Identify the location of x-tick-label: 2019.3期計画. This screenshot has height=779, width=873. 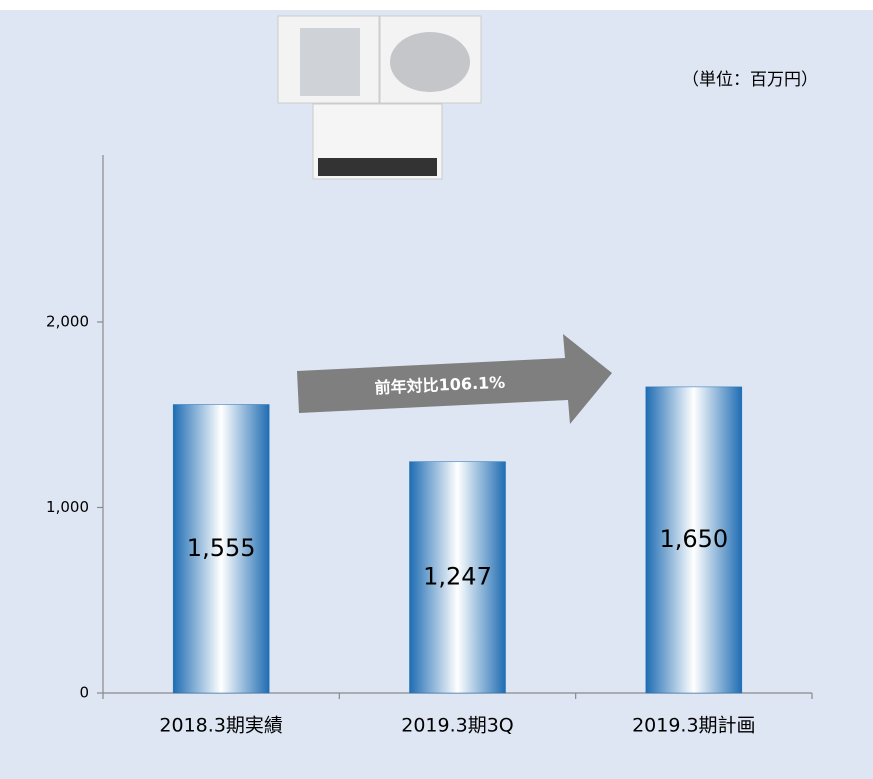
(693, 726).